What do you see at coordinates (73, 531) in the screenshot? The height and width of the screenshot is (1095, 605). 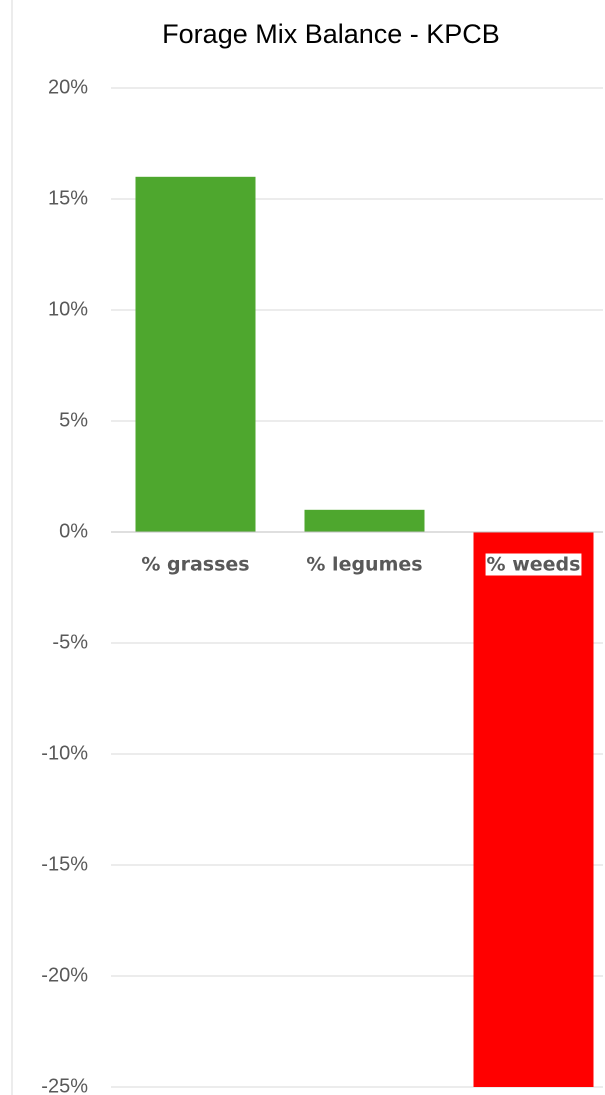 I see `y-tick-label: 0%` at bounding box center [73, 531].